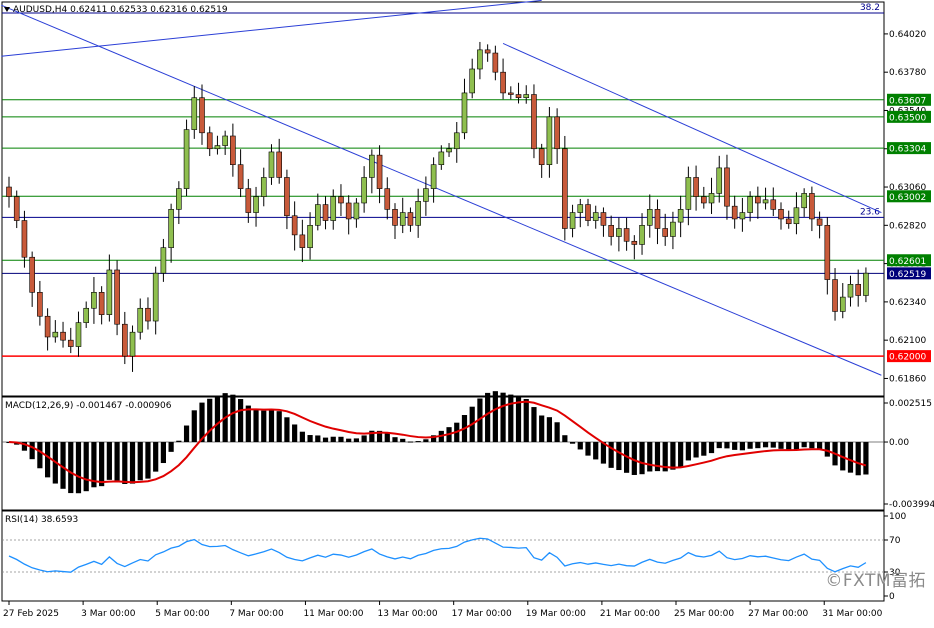  Describe the element at coordinates (630, 614) in the screenshot. I see `time-tick-label: 21 Mar 00:00` at that location.